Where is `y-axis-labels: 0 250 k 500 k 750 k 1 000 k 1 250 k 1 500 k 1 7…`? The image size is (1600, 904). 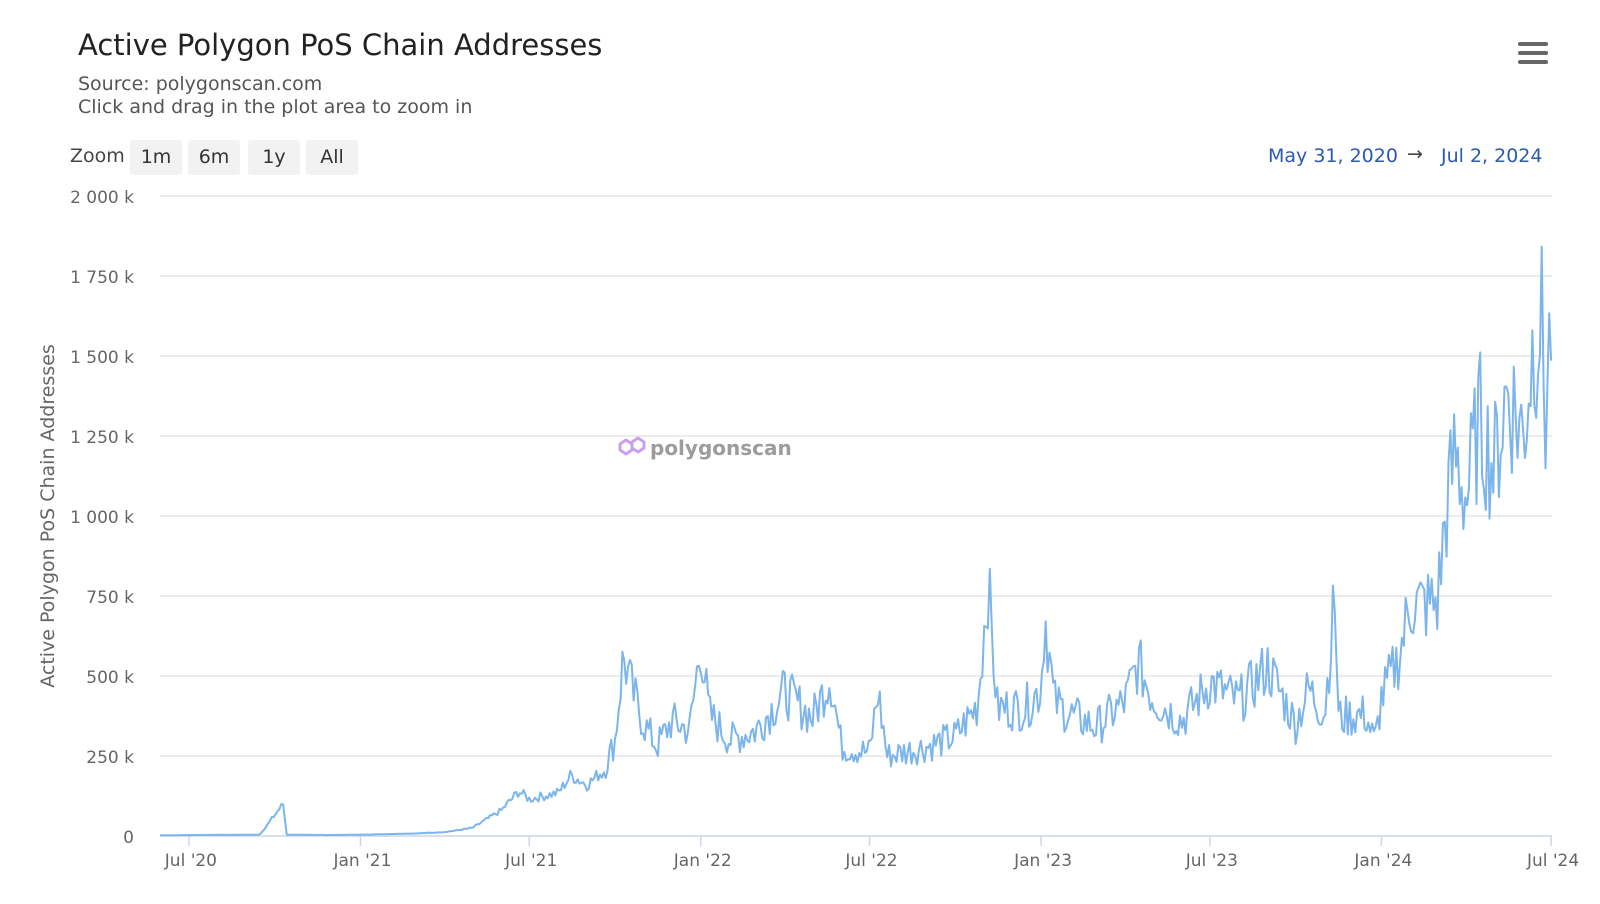 y-axis-labels: 0 250 k 500 k 750 k 1 000 k 1 250 k 1 500 k 1 7… is located at coordinates (102, 518).